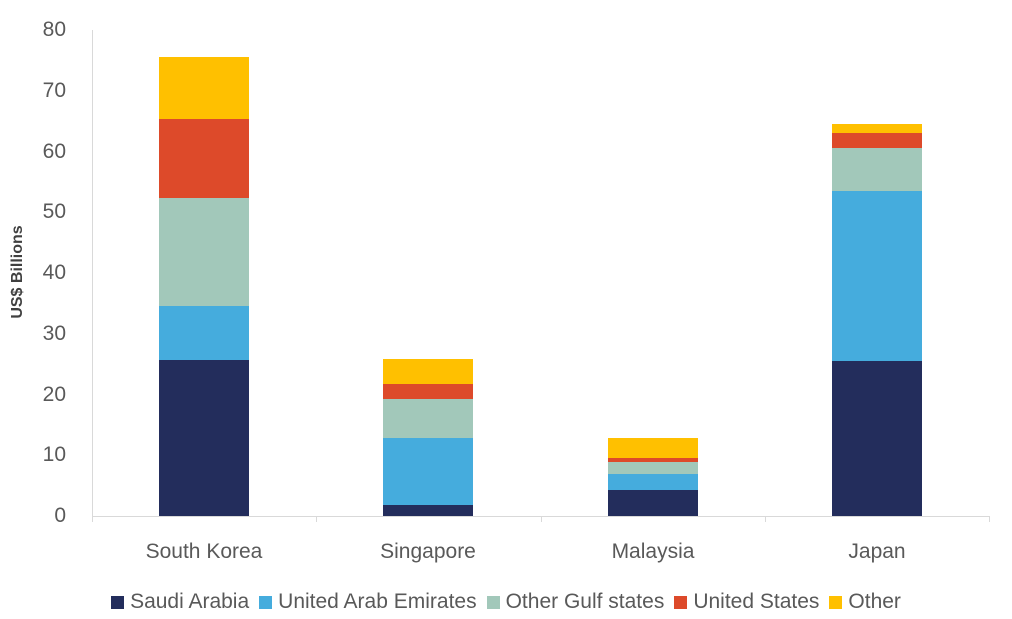 This screenshot has height=619, width=1012. I want to click on legend-item: Saudi Arabia, so click(180, 602).